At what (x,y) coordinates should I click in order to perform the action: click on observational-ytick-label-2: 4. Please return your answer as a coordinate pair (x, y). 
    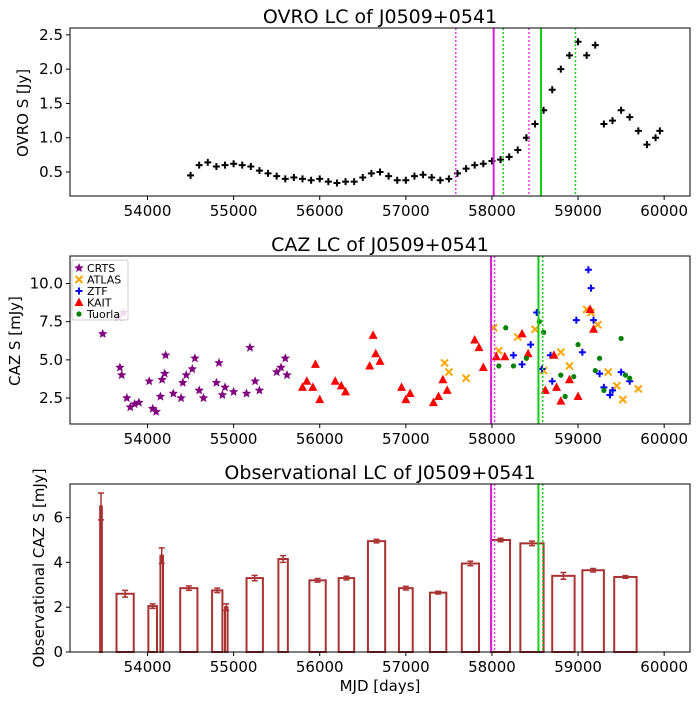
    Looking at the image, I should click on (58, 562).